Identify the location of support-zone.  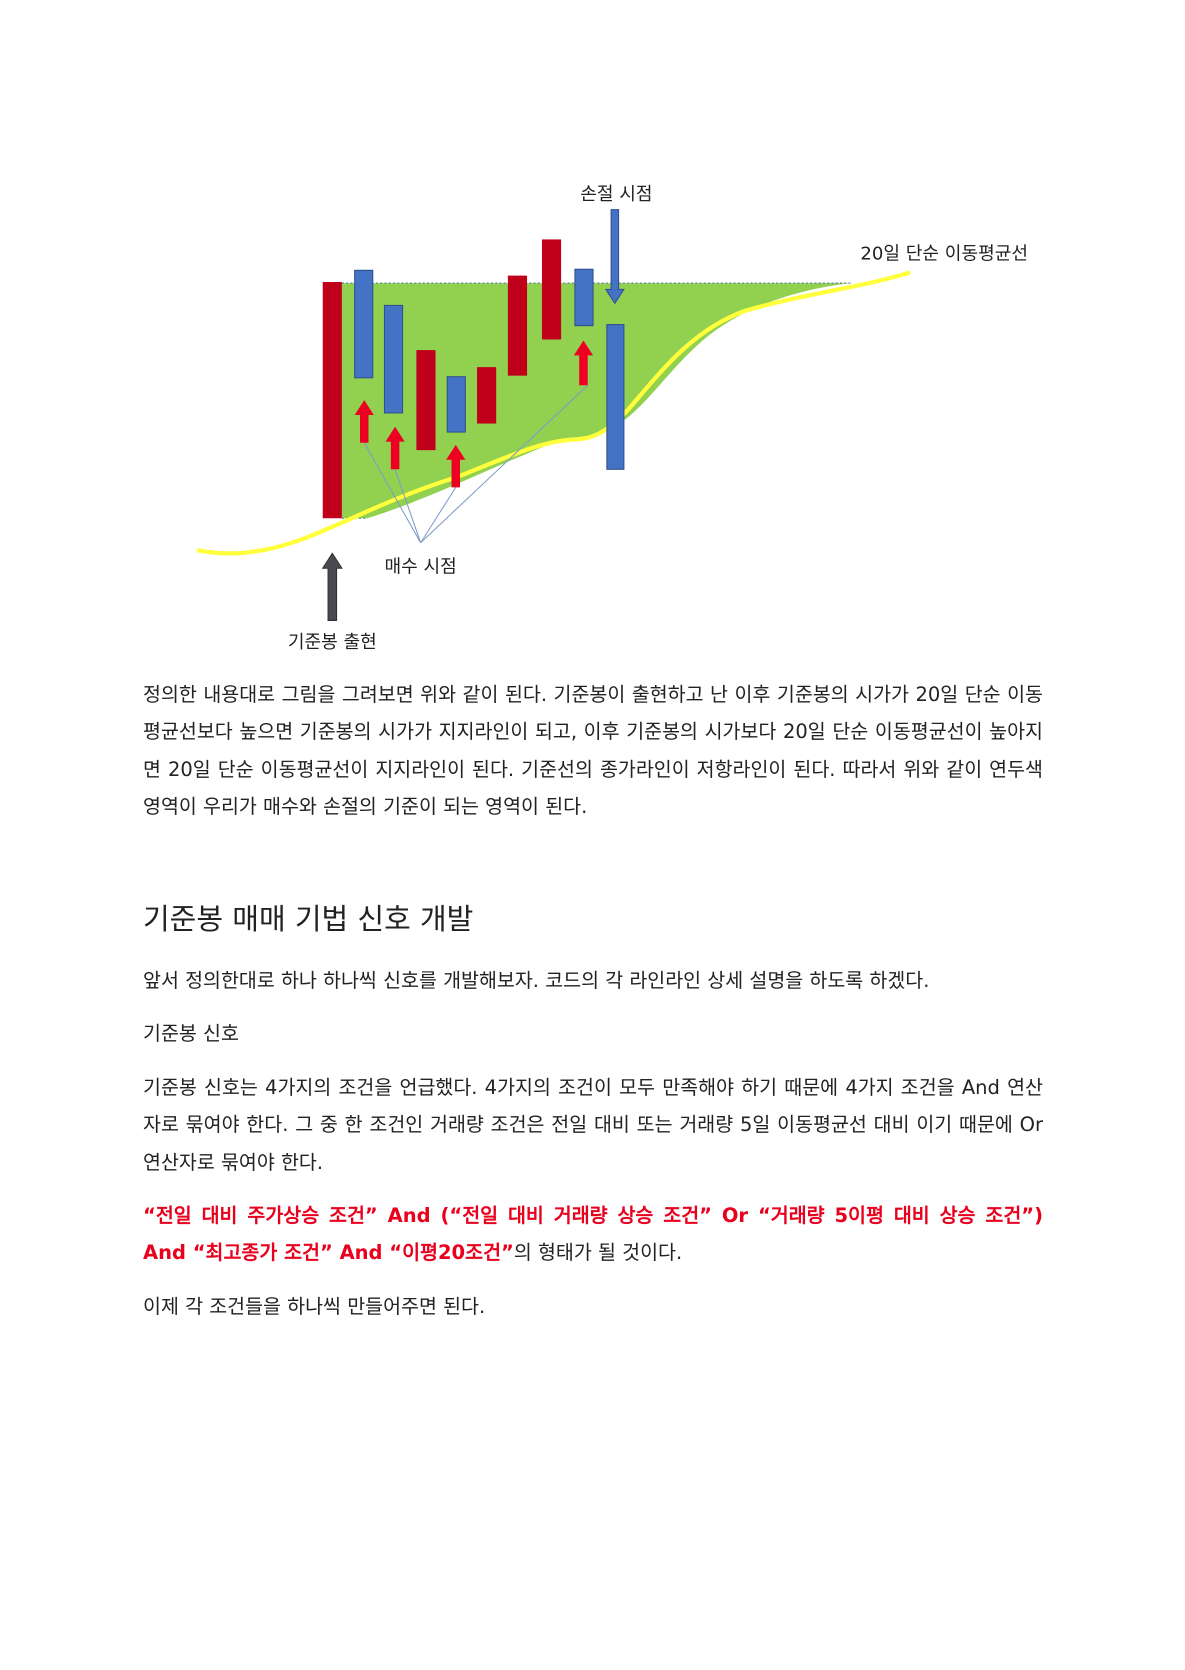
(596, 401).